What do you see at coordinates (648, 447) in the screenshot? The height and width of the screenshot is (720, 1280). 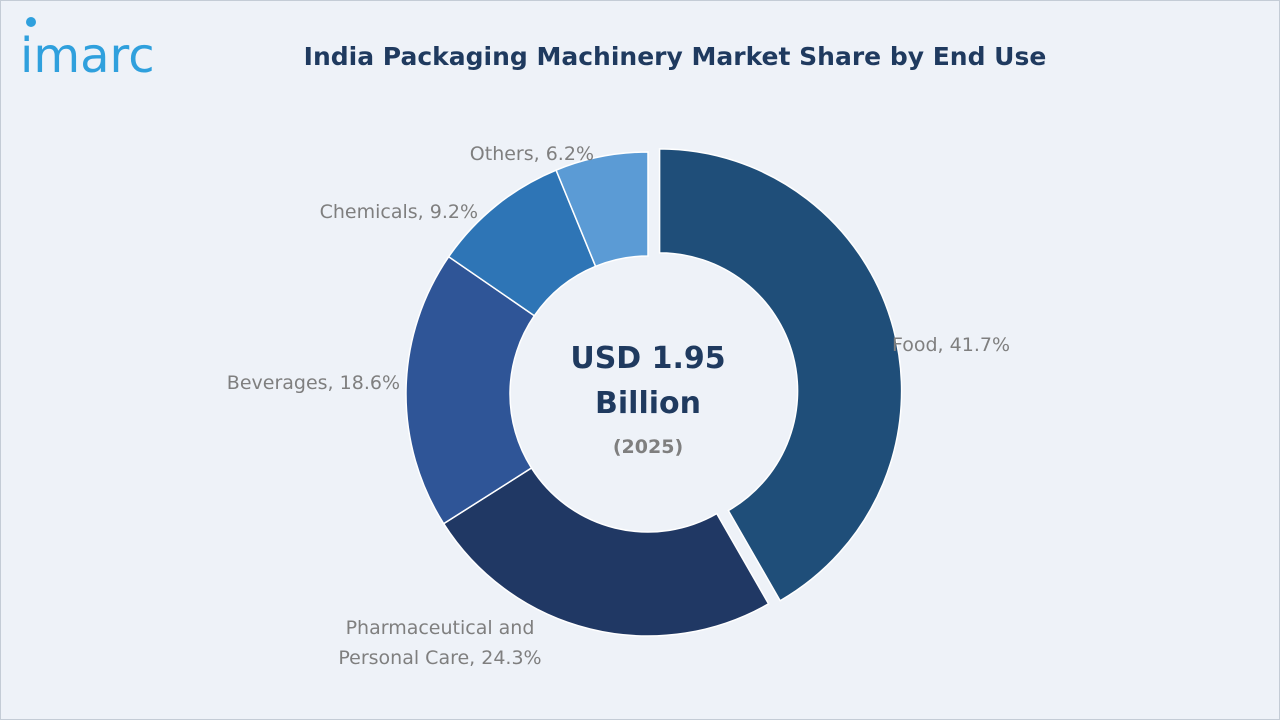 I see `center-year: (2025)` at bounding box center [648, 447].